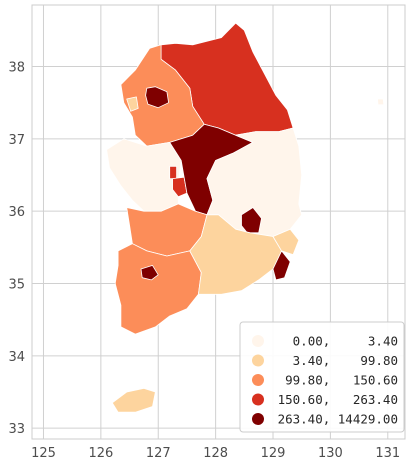  I want to click on region-ulleungdo, so click(381, 102).